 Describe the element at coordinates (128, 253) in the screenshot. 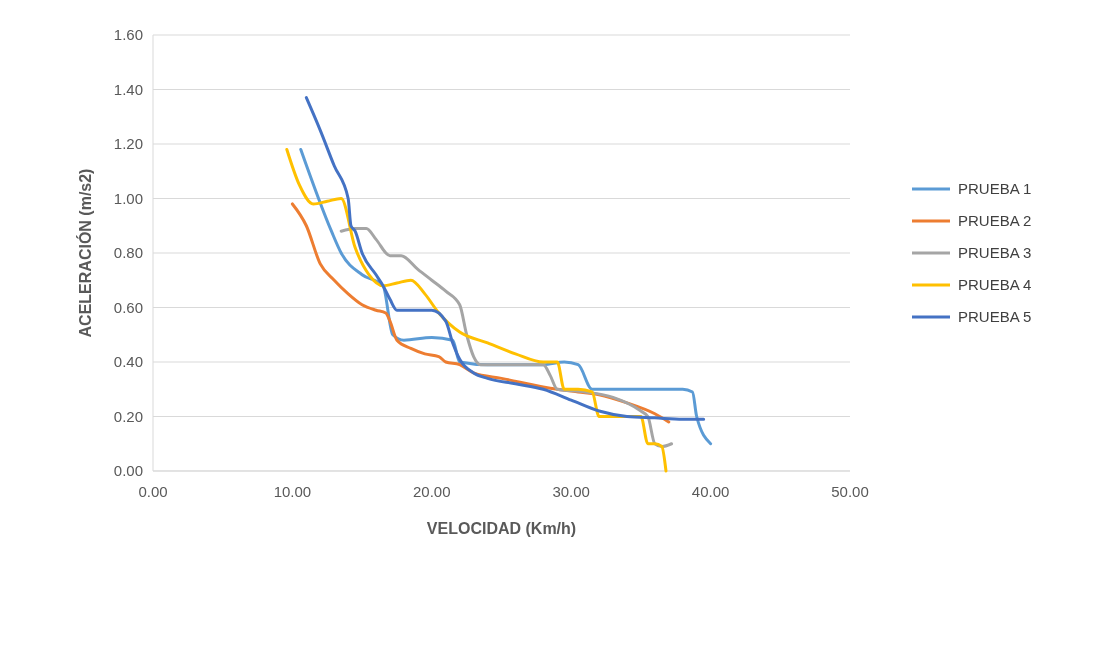

I see `y-tick-label: 0.80` at that location.